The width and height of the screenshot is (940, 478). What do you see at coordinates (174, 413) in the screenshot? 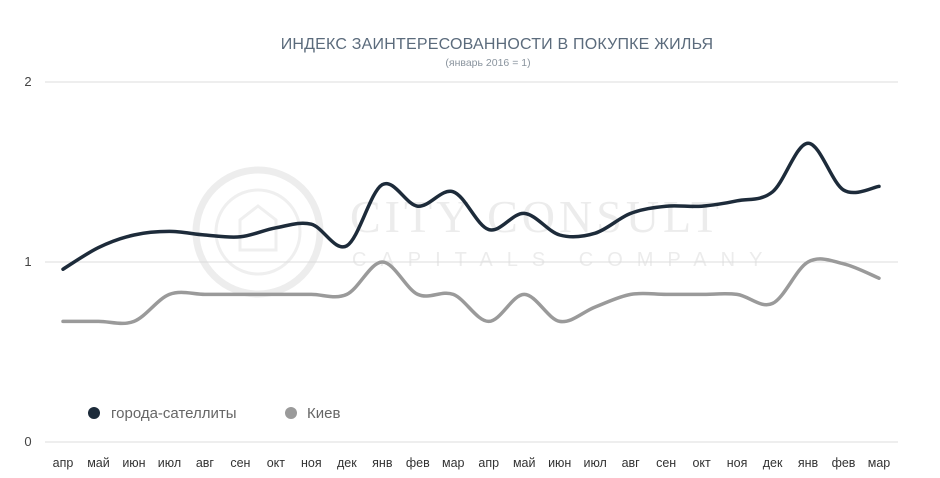
I see `legend-label-satellites: города-сателлиты` at bounding box center [174, 413].